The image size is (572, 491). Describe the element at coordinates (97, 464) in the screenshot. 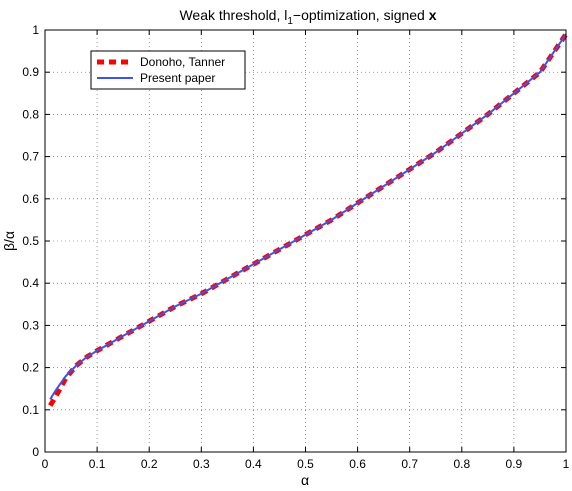

I see `x-tick-label: 0.1` at that location.